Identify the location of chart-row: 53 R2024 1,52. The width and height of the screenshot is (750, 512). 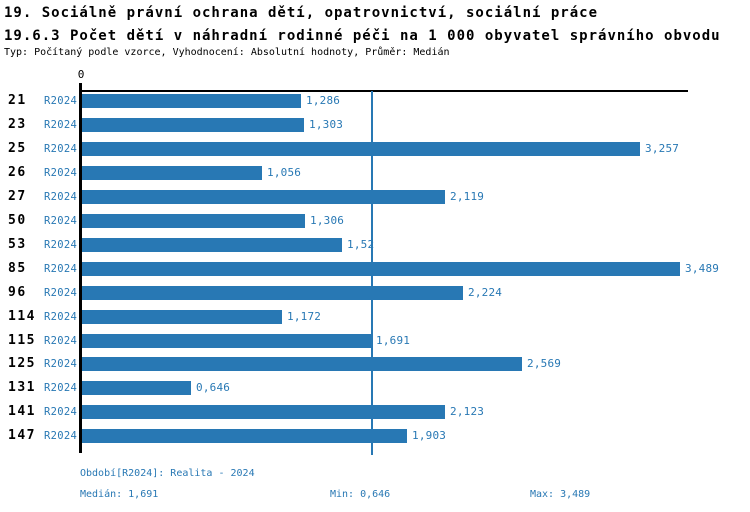
(375, 245).